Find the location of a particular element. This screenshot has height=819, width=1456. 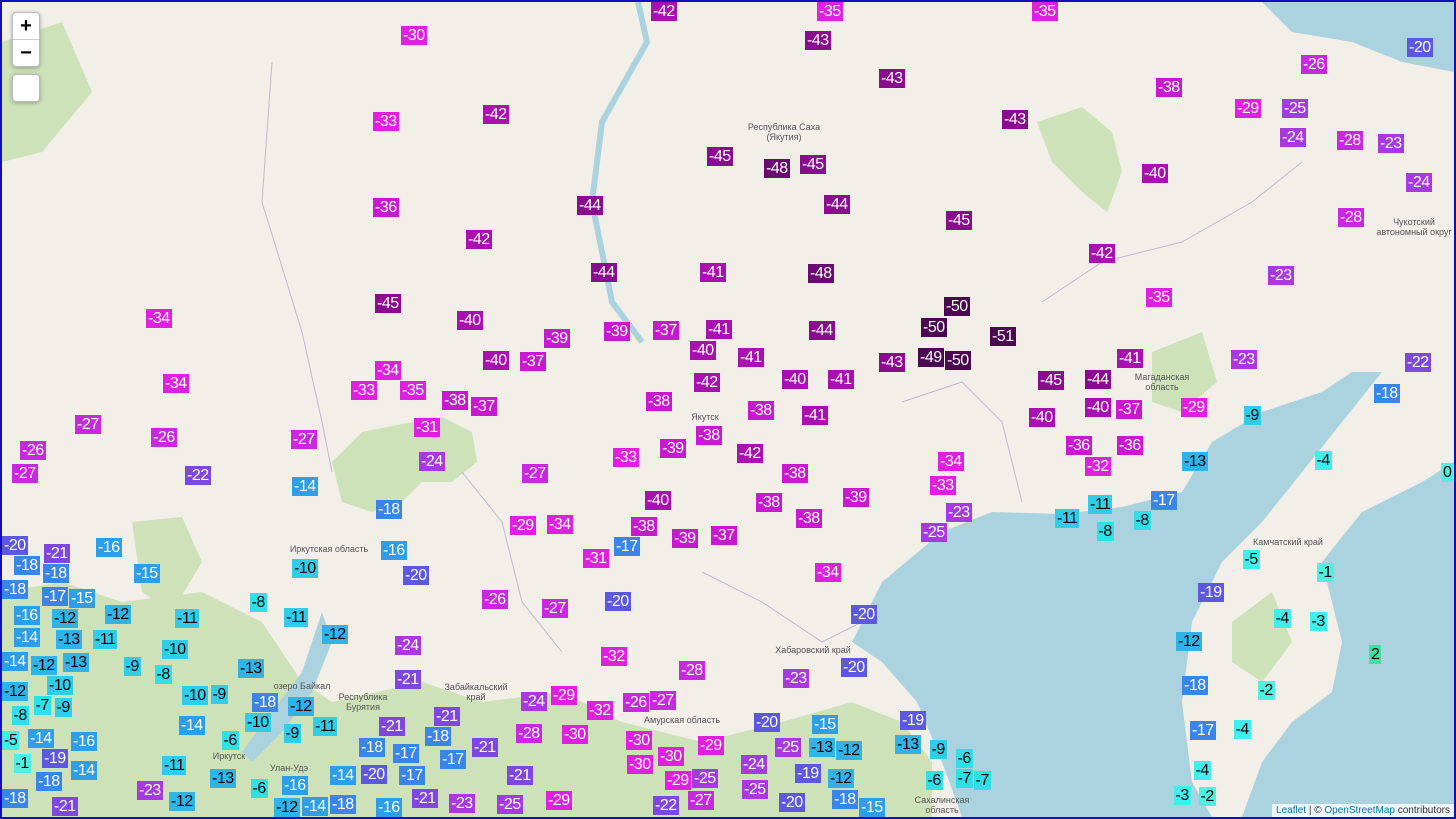

zoom-out-button: − is located at coordinates (26, 53).